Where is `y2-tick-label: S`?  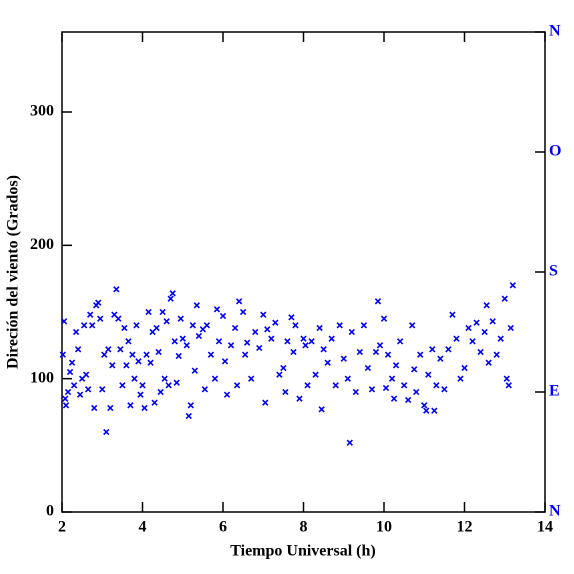
y2-tick-label: S is located at coordinates (553, 271).